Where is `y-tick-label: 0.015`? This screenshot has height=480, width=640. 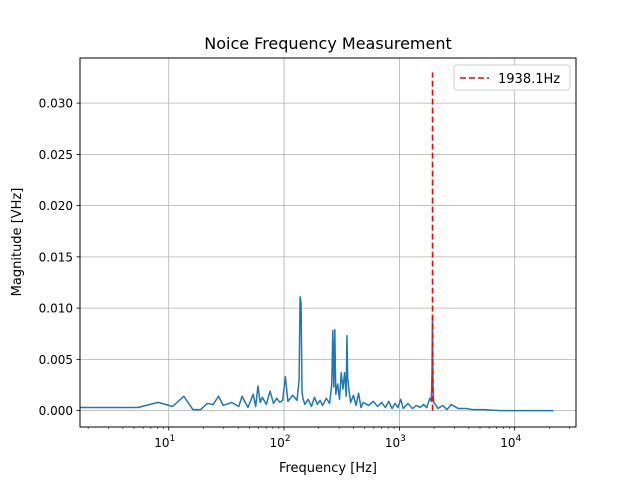 y-tick-label: 0.015 is located at coordinates (56, 257).